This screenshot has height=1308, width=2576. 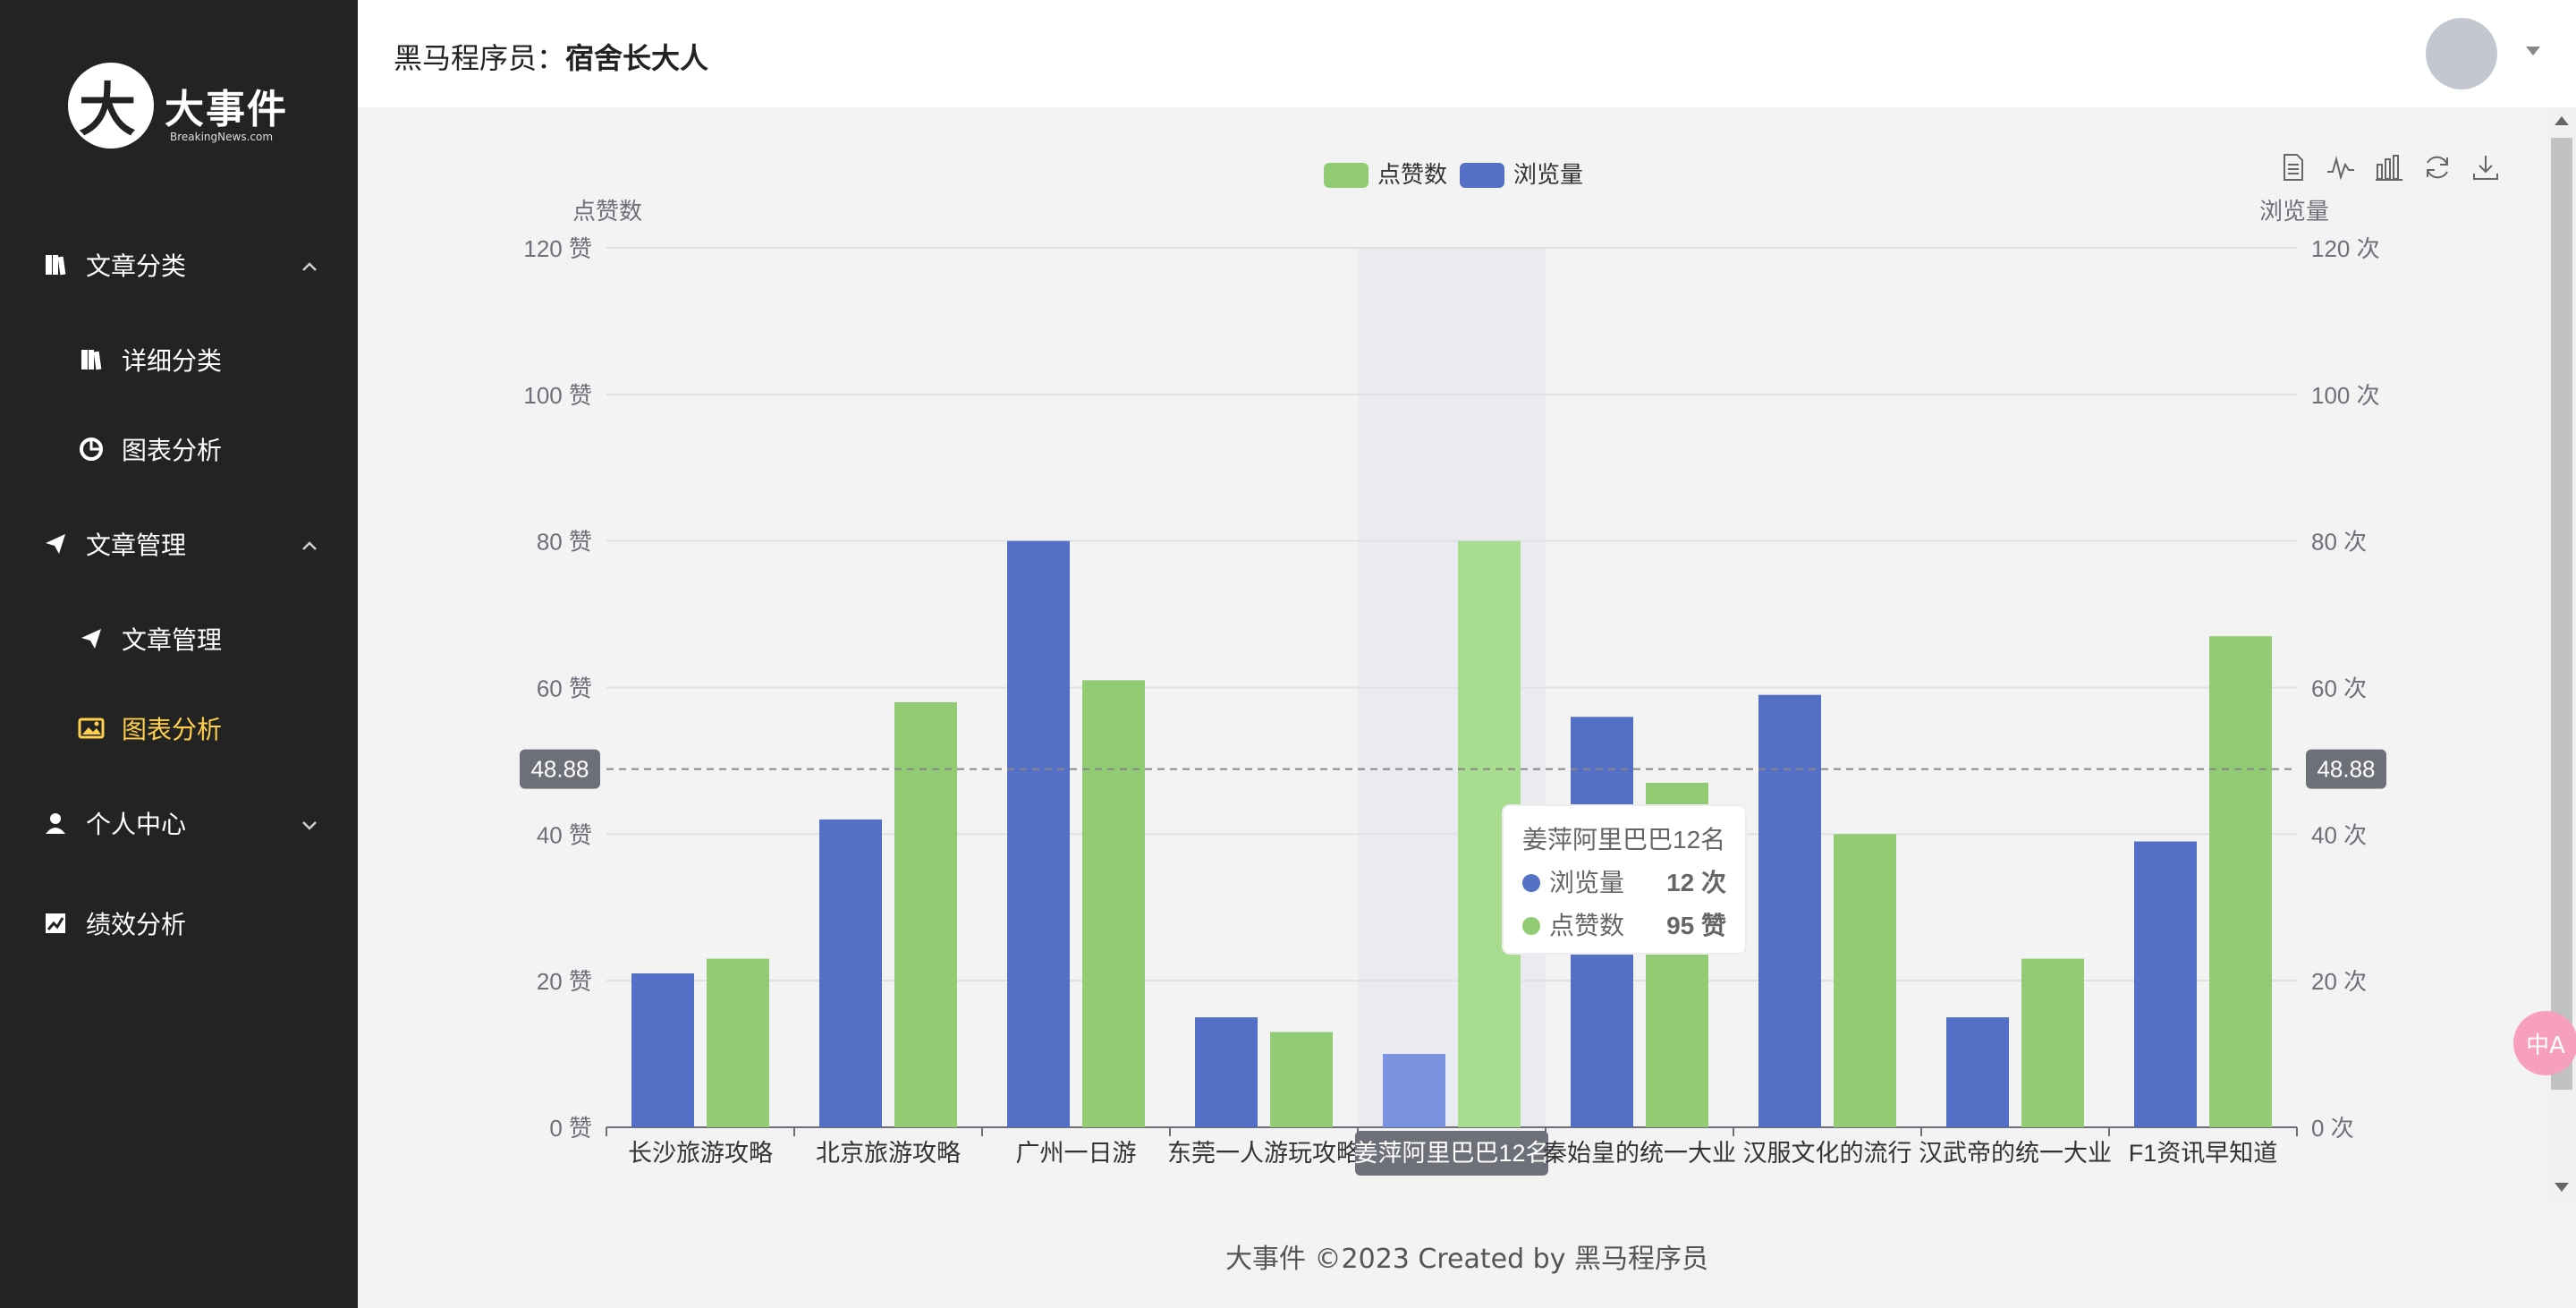 I want to click on x-tick-label-highlighted: 姜萍阿里巴巴12名, so click(x=1451, y=1153).